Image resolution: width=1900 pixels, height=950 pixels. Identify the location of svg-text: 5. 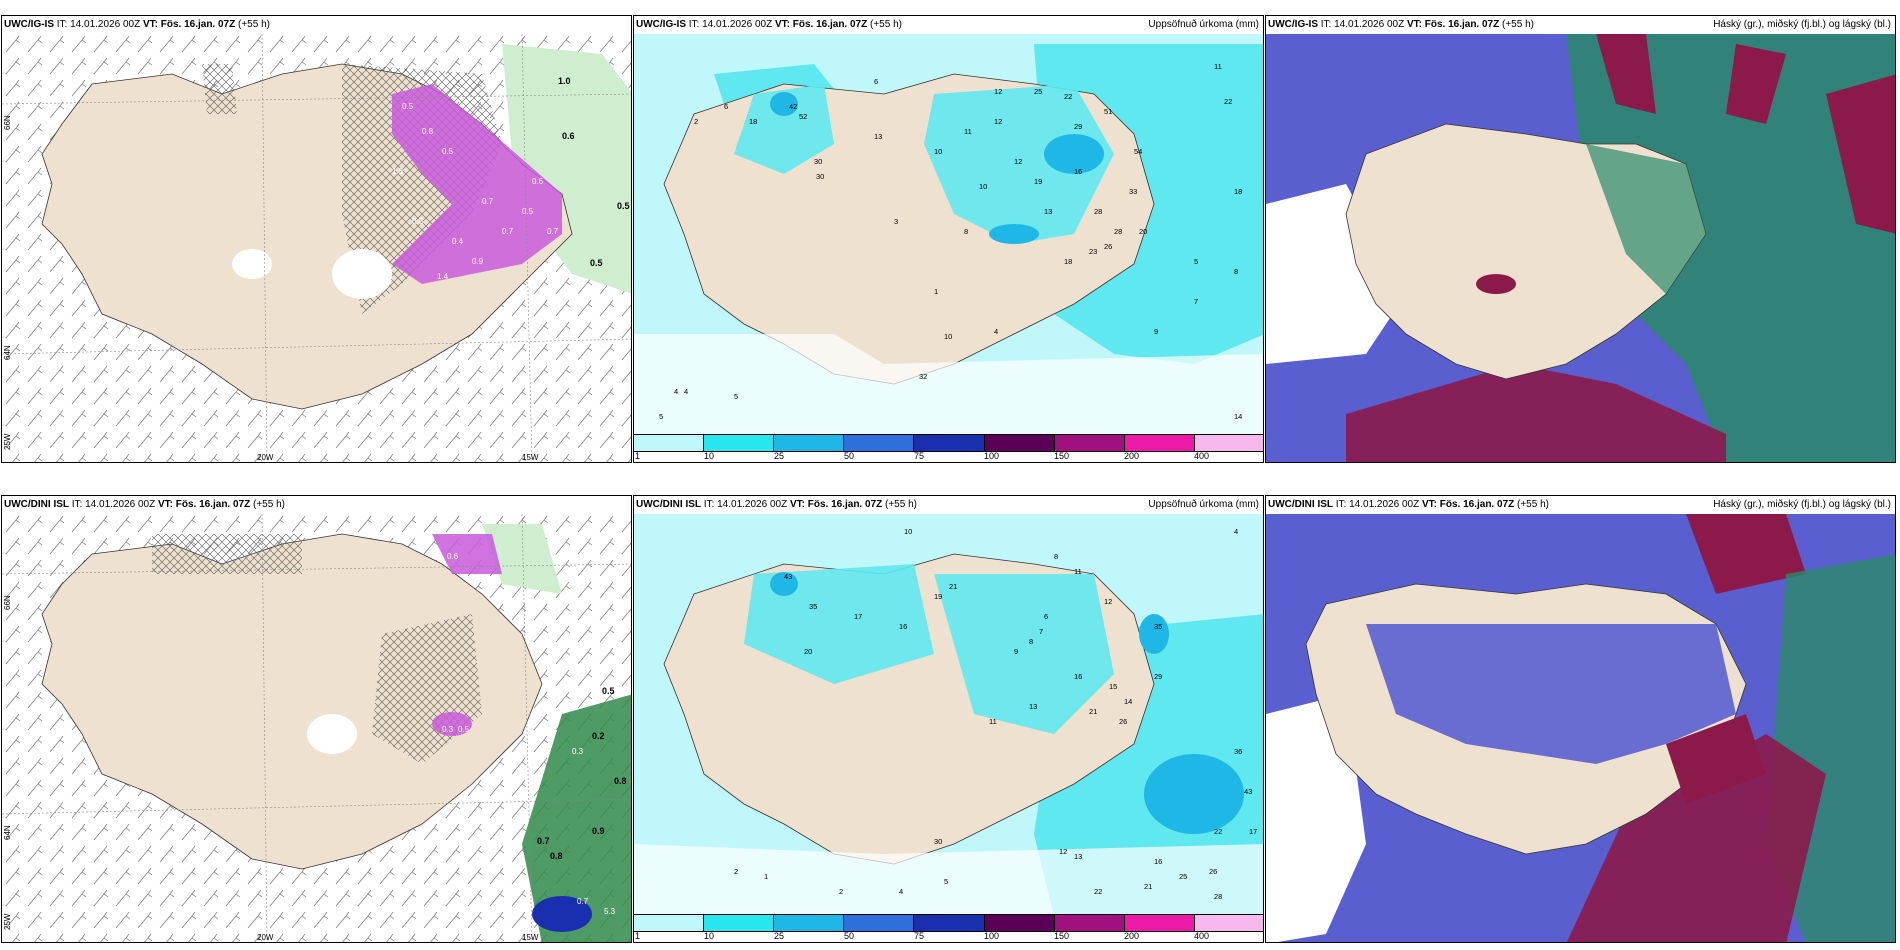
(1196, 261).